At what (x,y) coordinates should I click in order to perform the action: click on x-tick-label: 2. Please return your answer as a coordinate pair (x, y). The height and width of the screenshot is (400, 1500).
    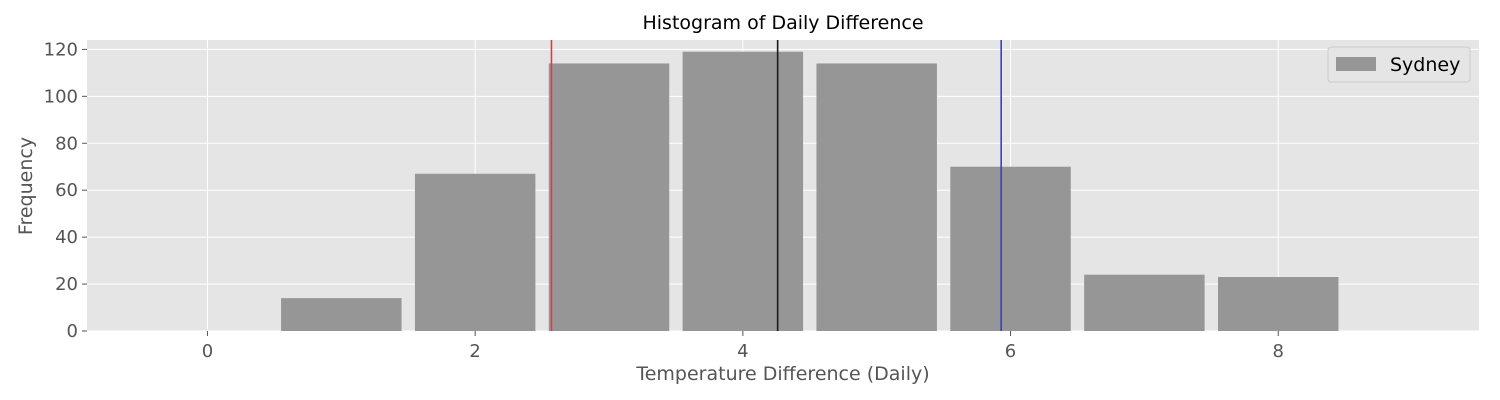
    Looking at the image, I should click on (474, 351).